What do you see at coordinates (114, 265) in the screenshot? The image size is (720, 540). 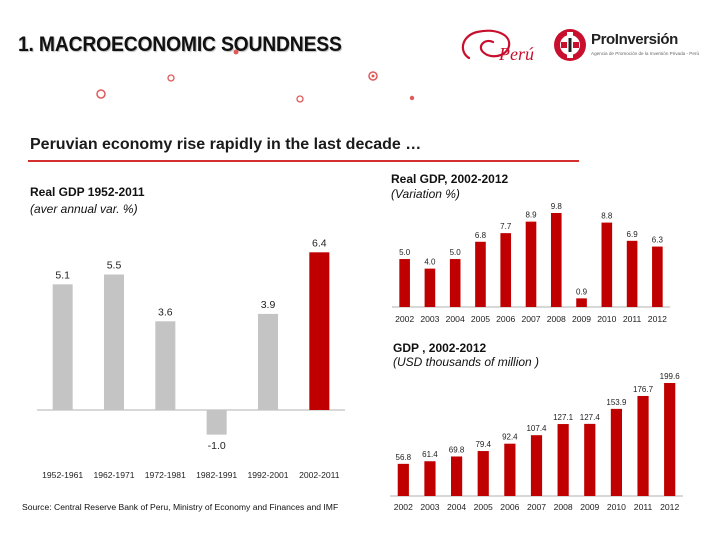 I see `data-label-1962-1971: 5.5` at bounding box center [114, 265].